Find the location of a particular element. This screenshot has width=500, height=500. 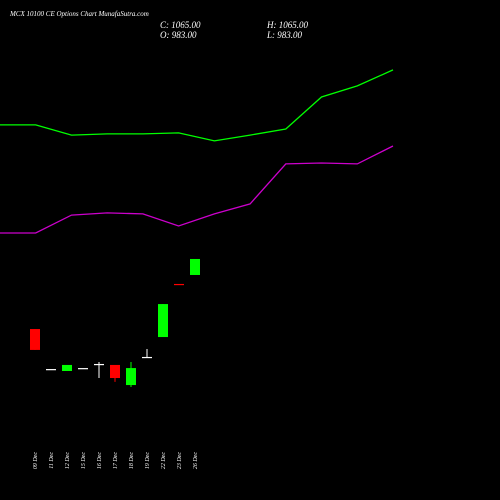

x-tick-label: 16 Dec is located at coordinates (100, 460).